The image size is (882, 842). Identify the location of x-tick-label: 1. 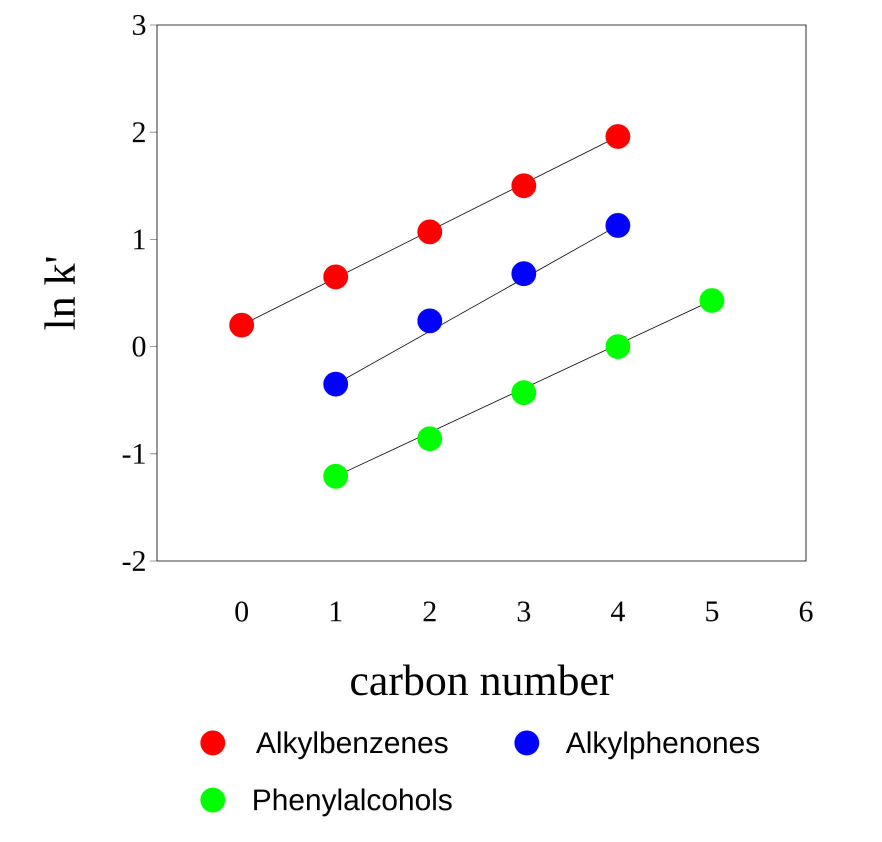
(336, 612).